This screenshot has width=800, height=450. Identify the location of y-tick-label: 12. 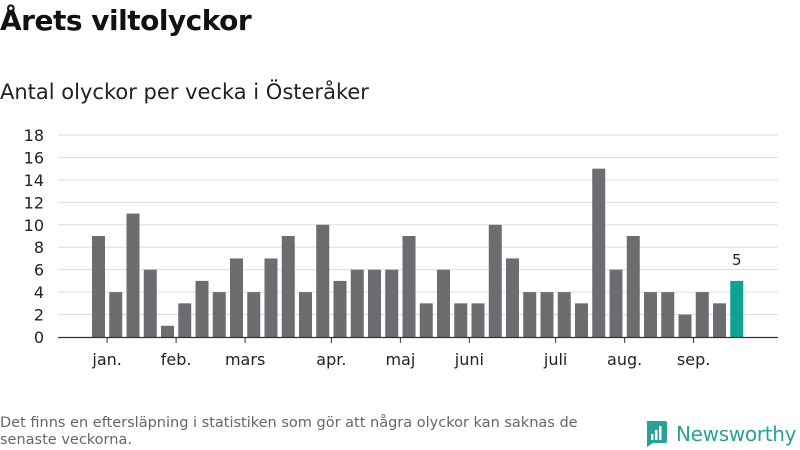
(34, 202).